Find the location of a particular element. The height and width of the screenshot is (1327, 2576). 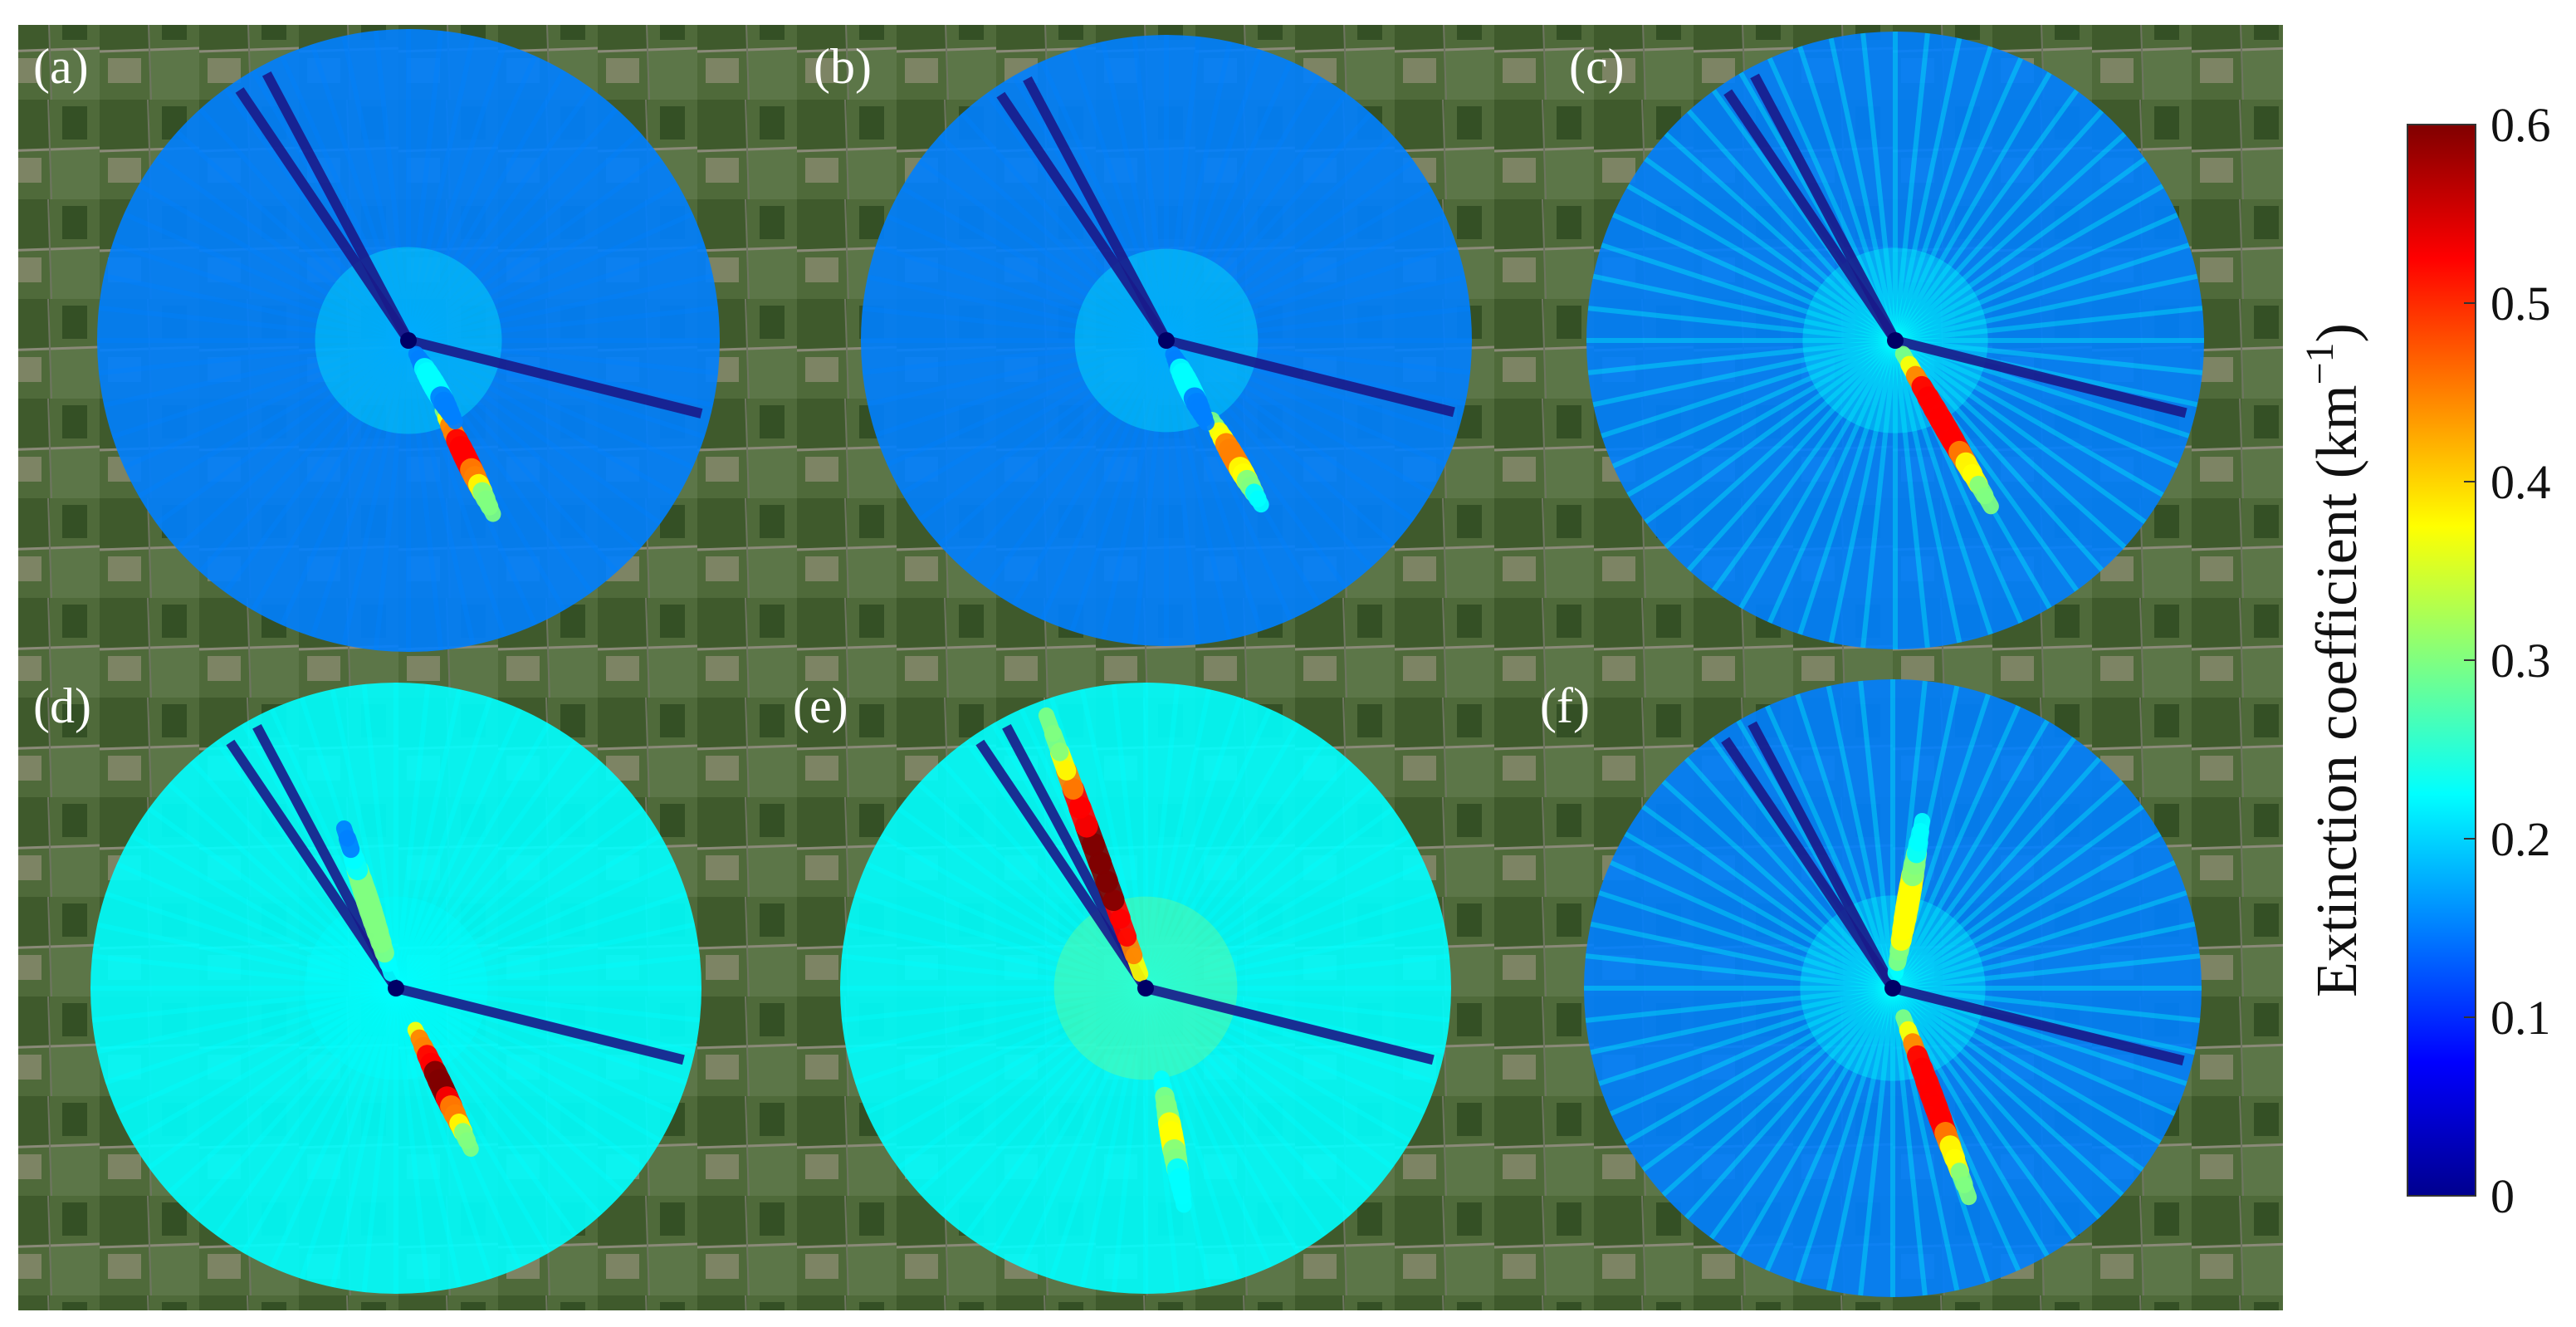

colorbar-tick-label: 0.2 is located at coordinates (2520, 839).